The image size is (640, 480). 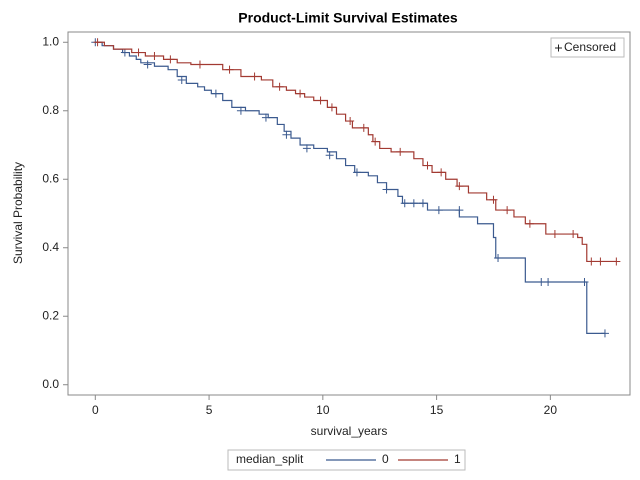 What do you see at coordinates (457, 459) in the screenshot?
I see `legend-label: 1` at bounding box center [457, 459].